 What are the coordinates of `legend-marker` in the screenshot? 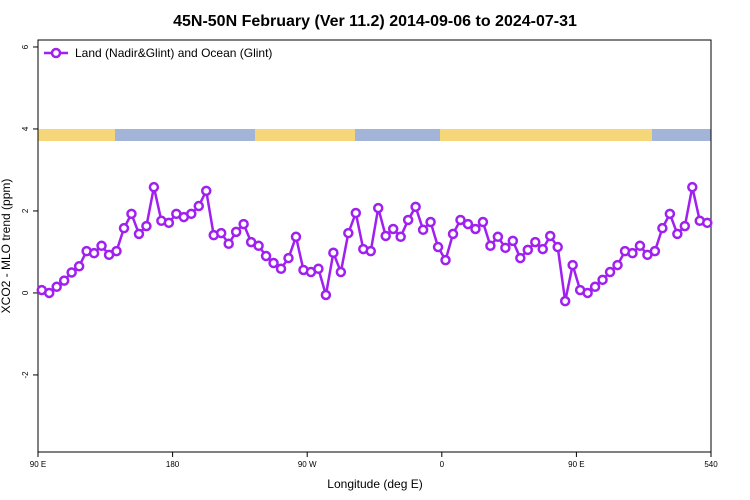 It's located at (56, 53).